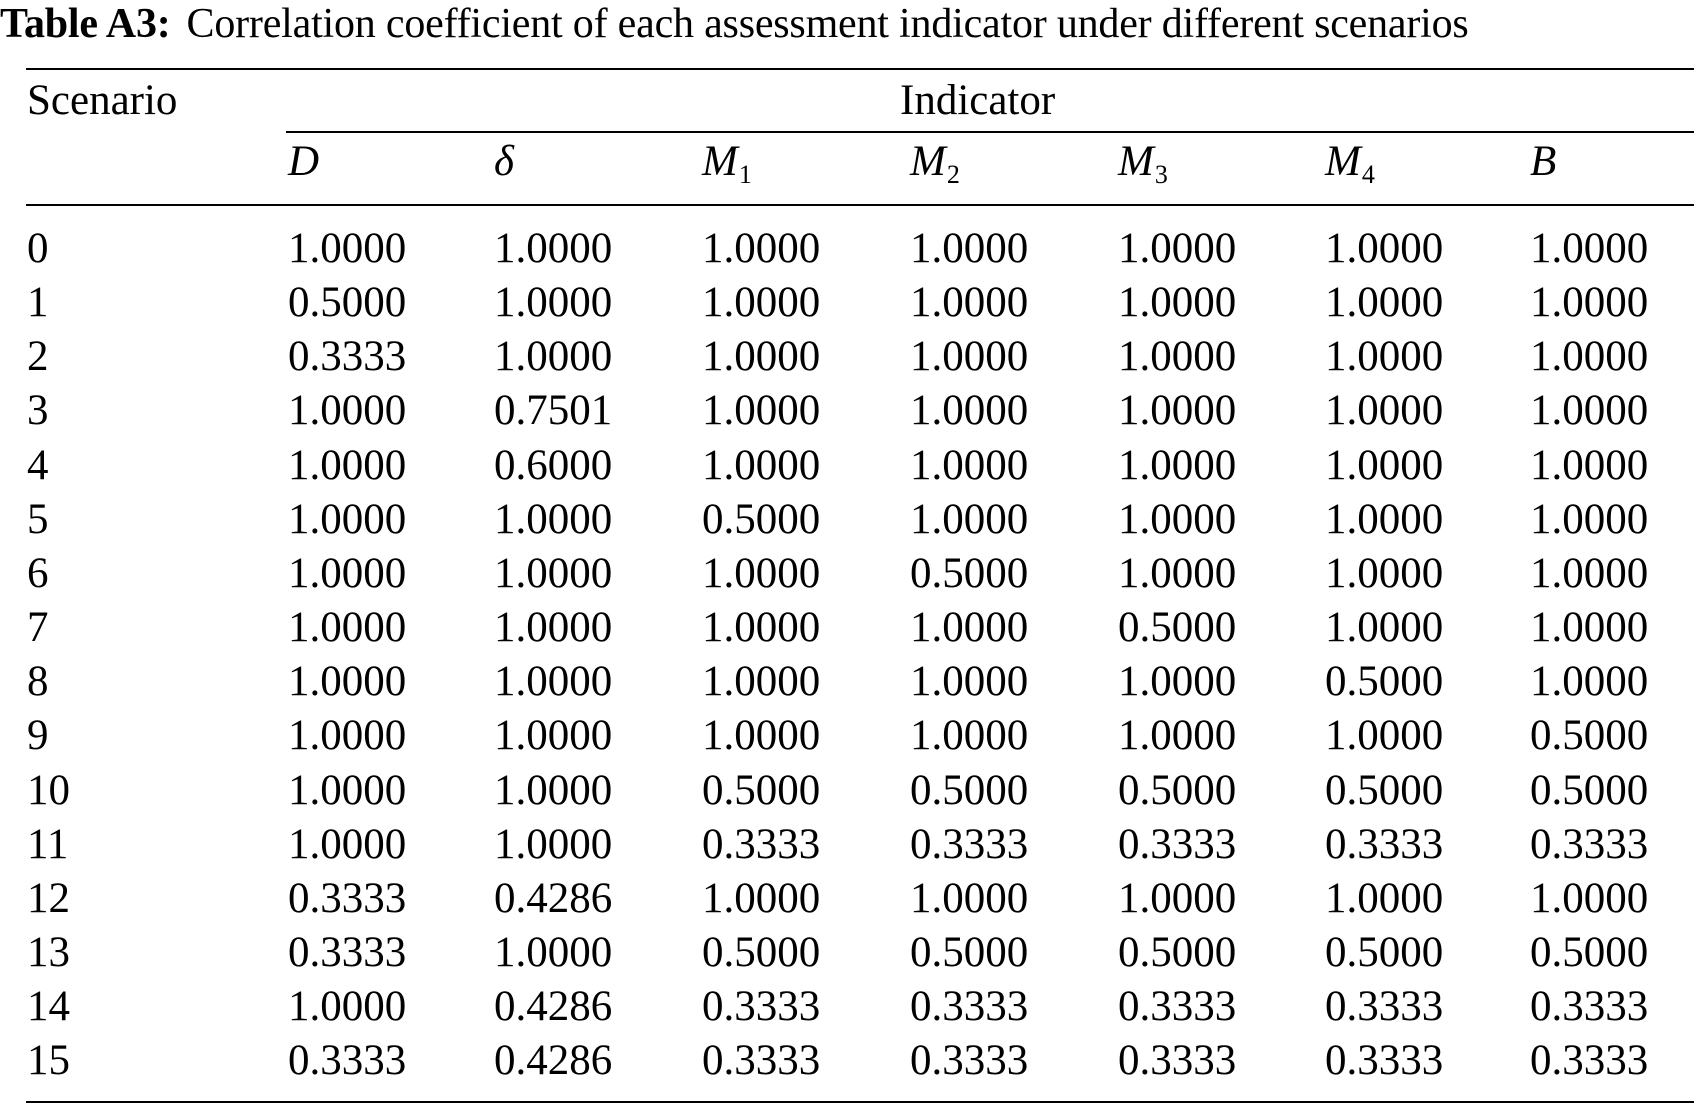 This screenshot has height=1104, width=1707. I want to click on scenario-cell: 4, so click(38, 465).